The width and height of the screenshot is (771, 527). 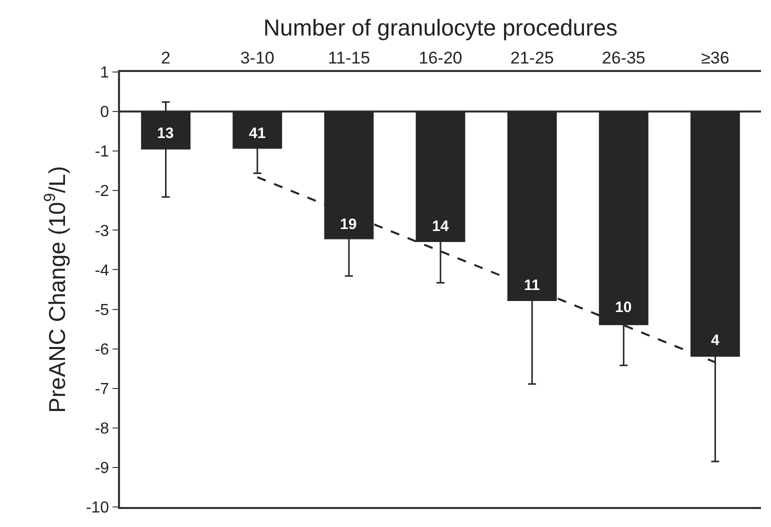 What do you see at coordinates (624, 58) in the screenshot?
I see `x-tick-label: 26-35` at bounding box center [624, 58].